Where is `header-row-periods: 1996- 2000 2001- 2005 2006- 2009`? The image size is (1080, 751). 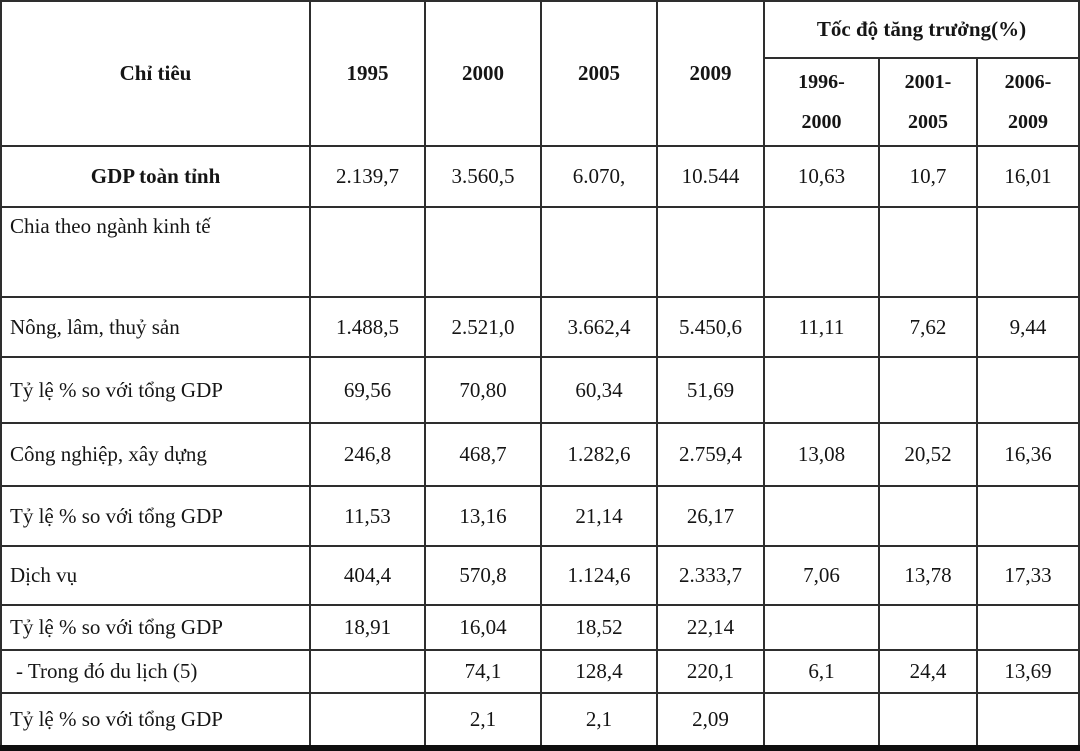 header-row-periods: 1996- 2000 2001- 2005 2006- 2009 is located at coordinates (540, 102).